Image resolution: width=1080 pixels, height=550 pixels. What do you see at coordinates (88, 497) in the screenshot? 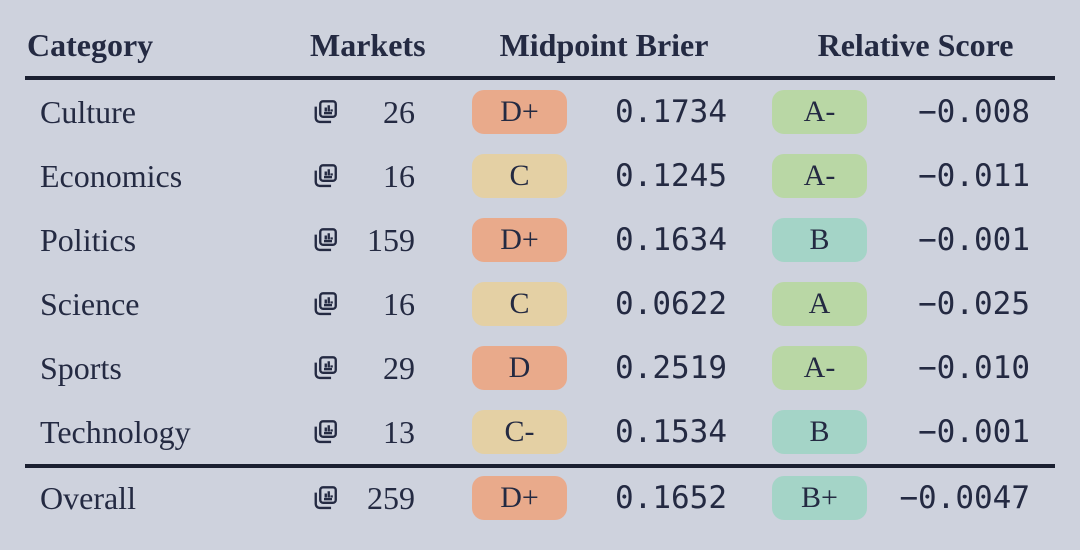
I see `category-cell: Overall` at bounding box center [88, 497].